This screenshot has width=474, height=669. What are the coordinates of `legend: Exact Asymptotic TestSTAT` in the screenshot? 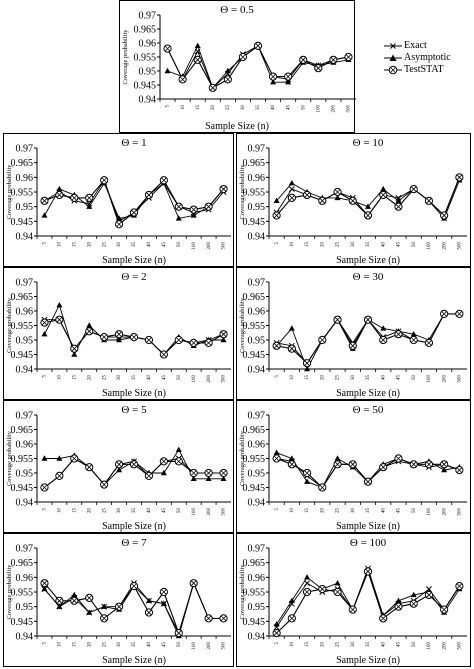 It's located at (417, 58).